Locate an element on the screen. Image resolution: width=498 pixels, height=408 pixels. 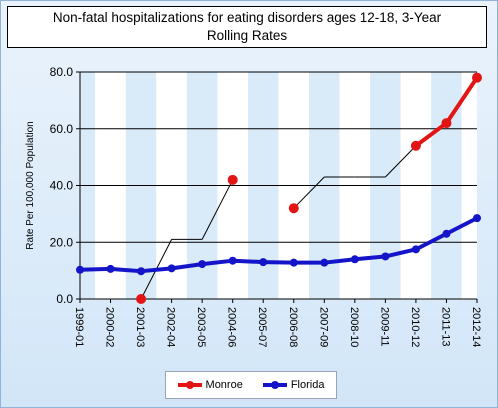
y-tick-label: 0.0 is located at coordinates (64, 299).